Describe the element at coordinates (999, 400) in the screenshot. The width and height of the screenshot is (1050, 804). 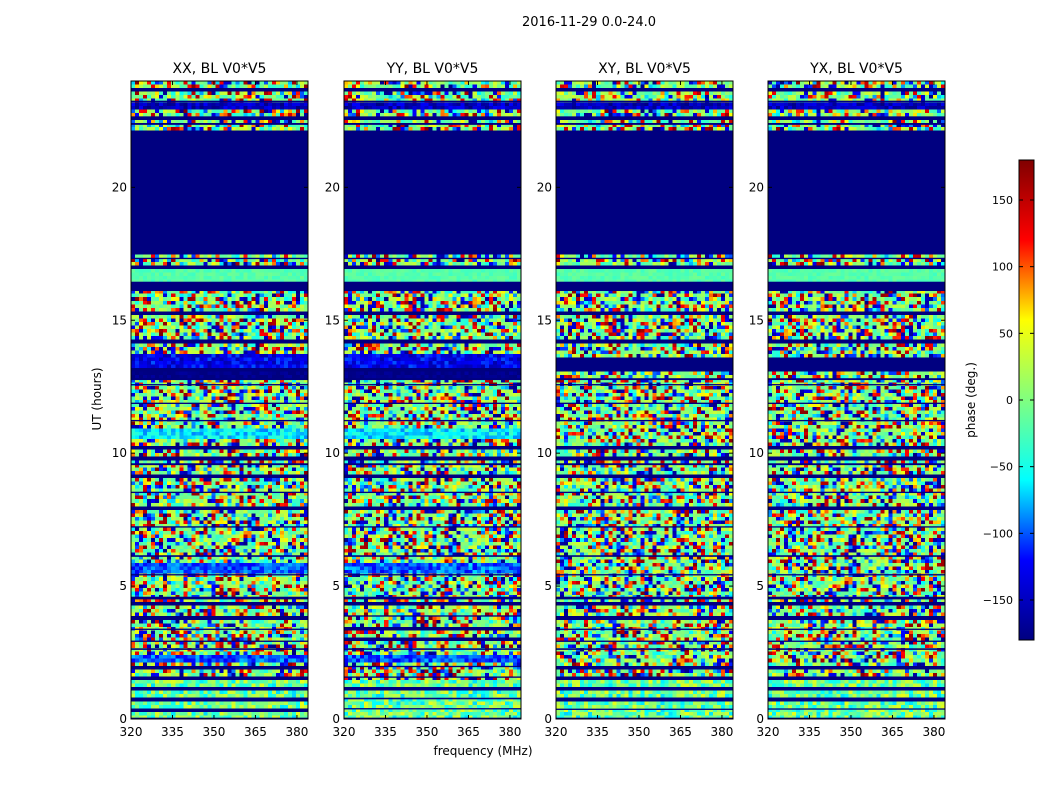
I see `colorbar: −150 −100 −50 0 50 100 150 phase (deg.)` at that location.